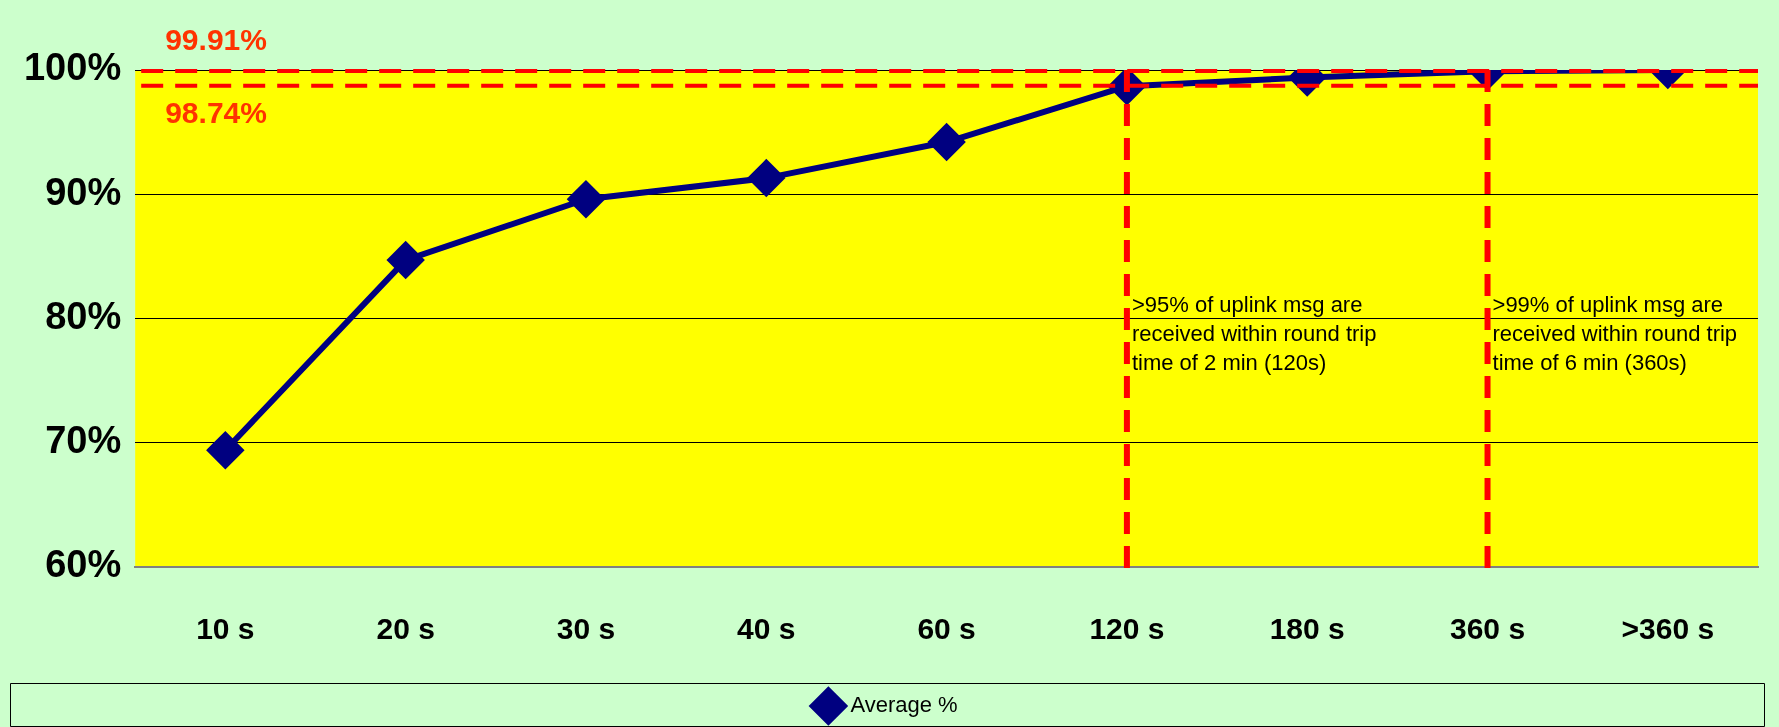  Describe the element at coordinates (586, 629) in the screenshot. I see `x-tick-label: 30 s` at that location.